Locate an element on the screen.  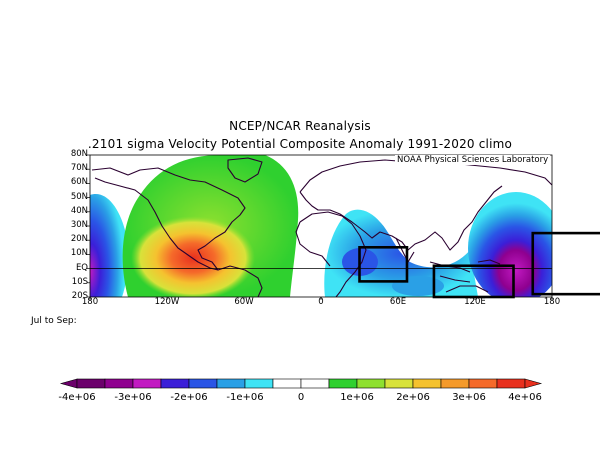
north-america-outline is located at coordinates (168, 219).